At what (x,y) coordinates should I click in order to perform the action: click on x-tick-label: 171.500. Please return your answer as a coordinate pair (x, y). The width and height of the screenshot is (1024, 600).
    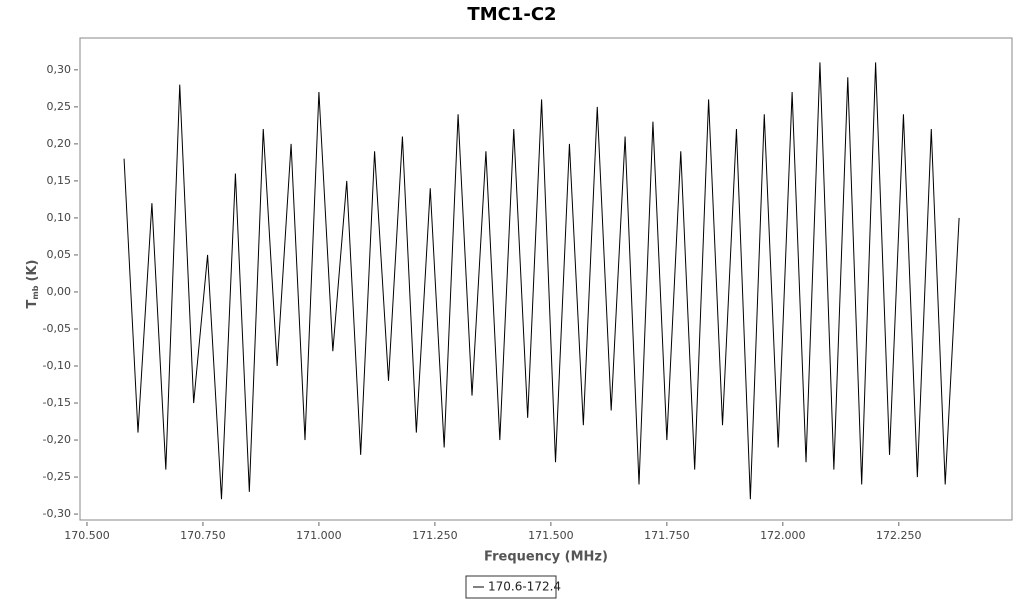
    Looking at the image, I should click on (551, 535).